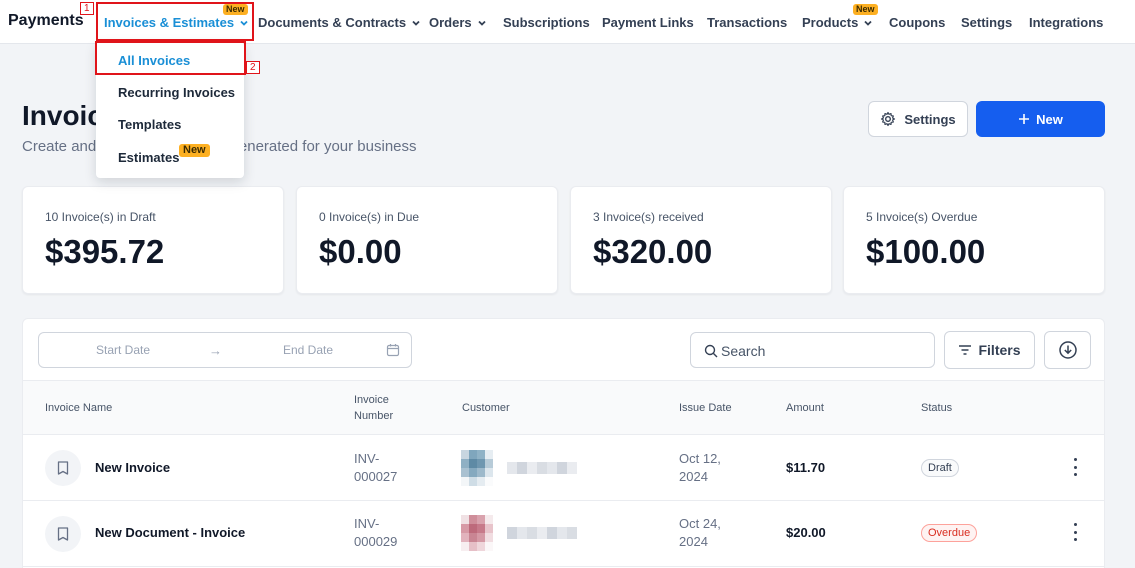 The width and height of the screenshot is (1135, 568). I want to click on invoice-number-line2: 000027, so click(376, 476).